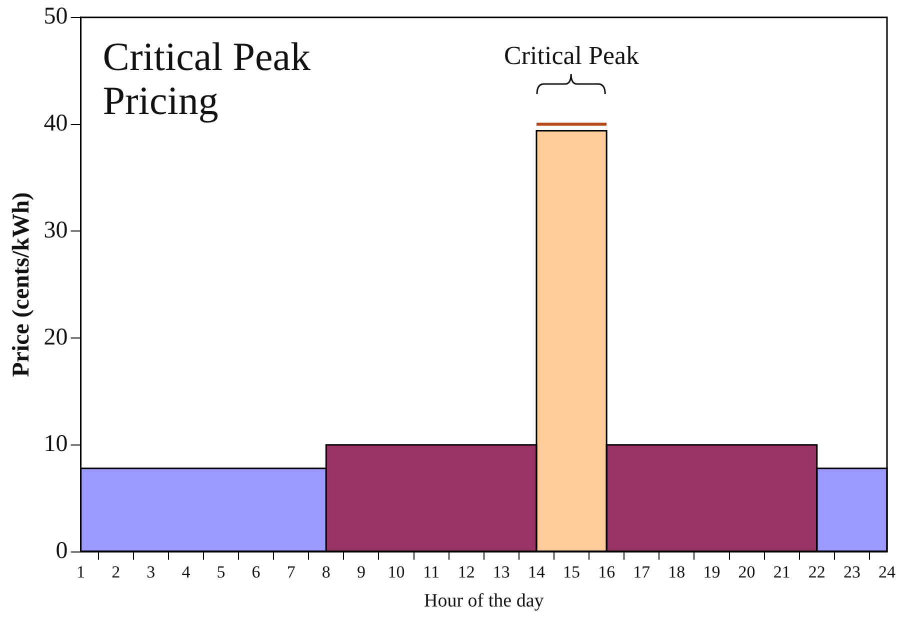 The width and height of the screenshot is (903, 621). Describe the element at coordinates (56, 337) in the screenshot. I see `y-tick-label: 20` at that location.